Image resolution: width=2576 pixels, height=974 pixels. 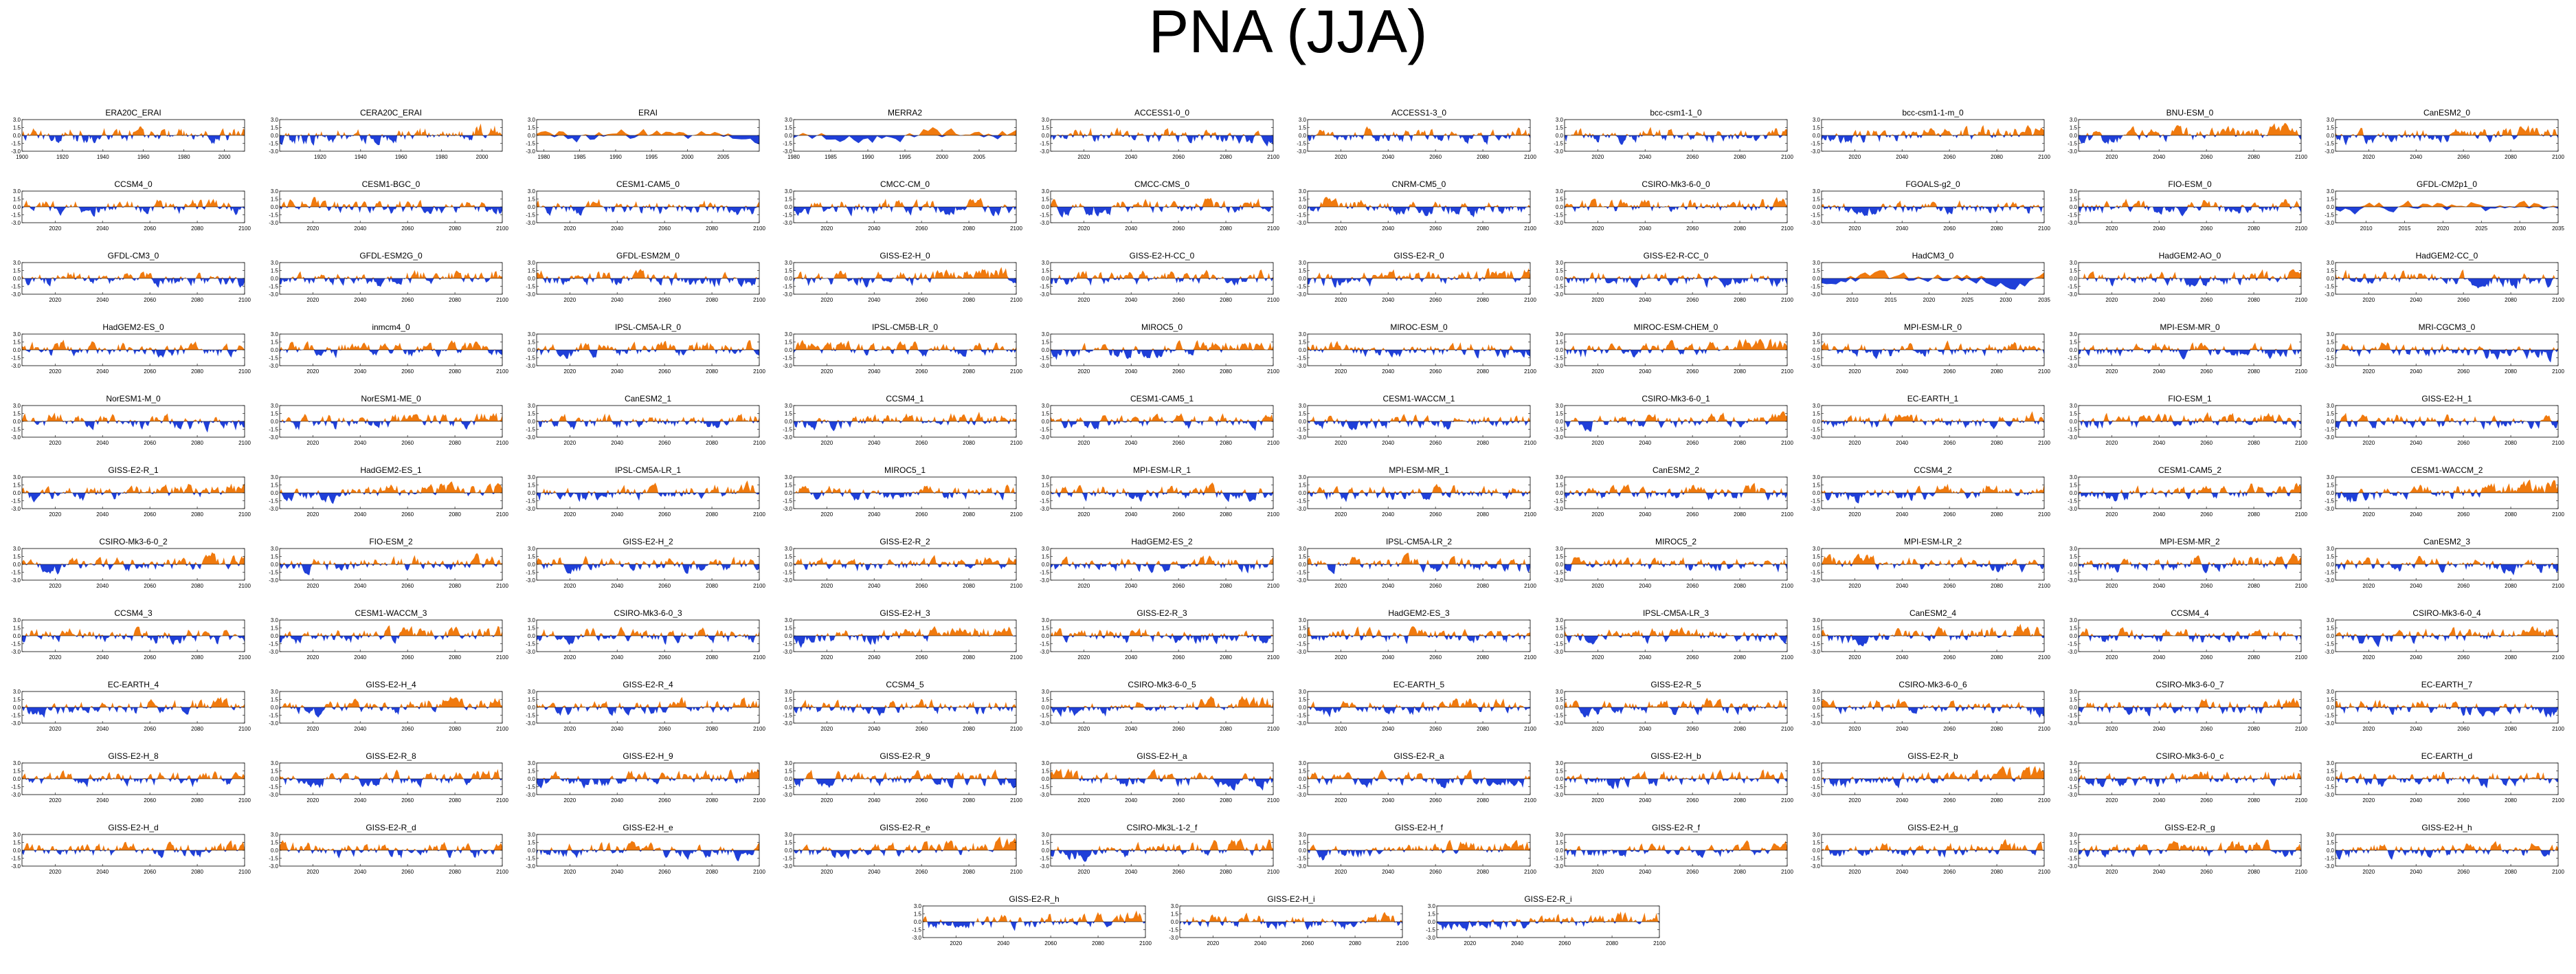 I want to click on panel-title: HadGEM2-CC_0, so click(x=2447, y=256).